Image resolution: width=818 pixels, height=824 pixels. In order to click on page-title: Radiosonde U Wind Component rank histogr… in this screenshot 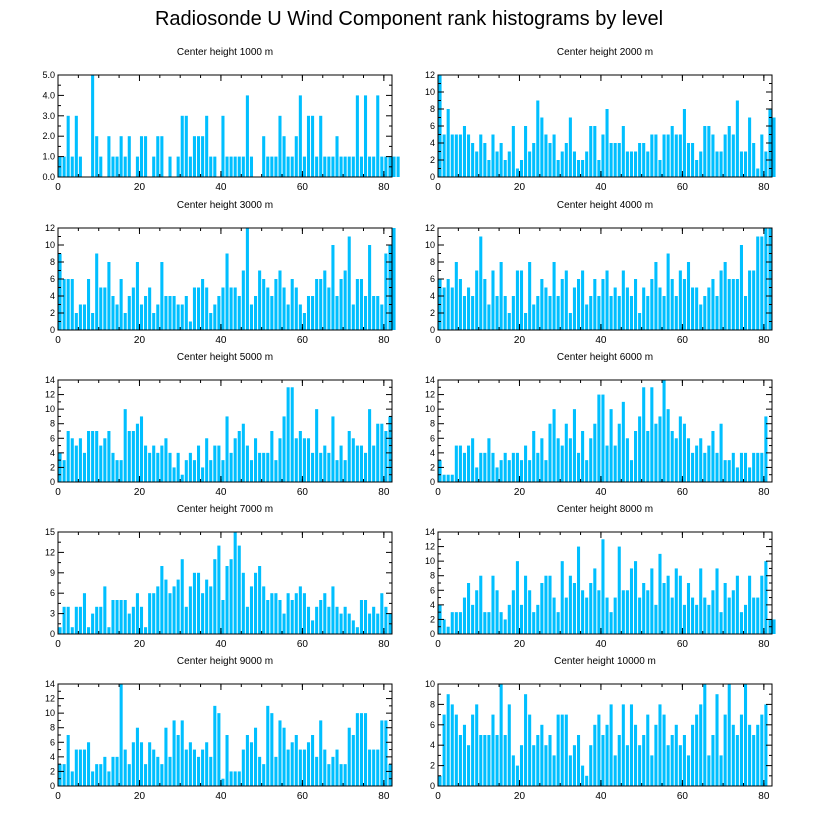, I will do `click(409, 19)`.